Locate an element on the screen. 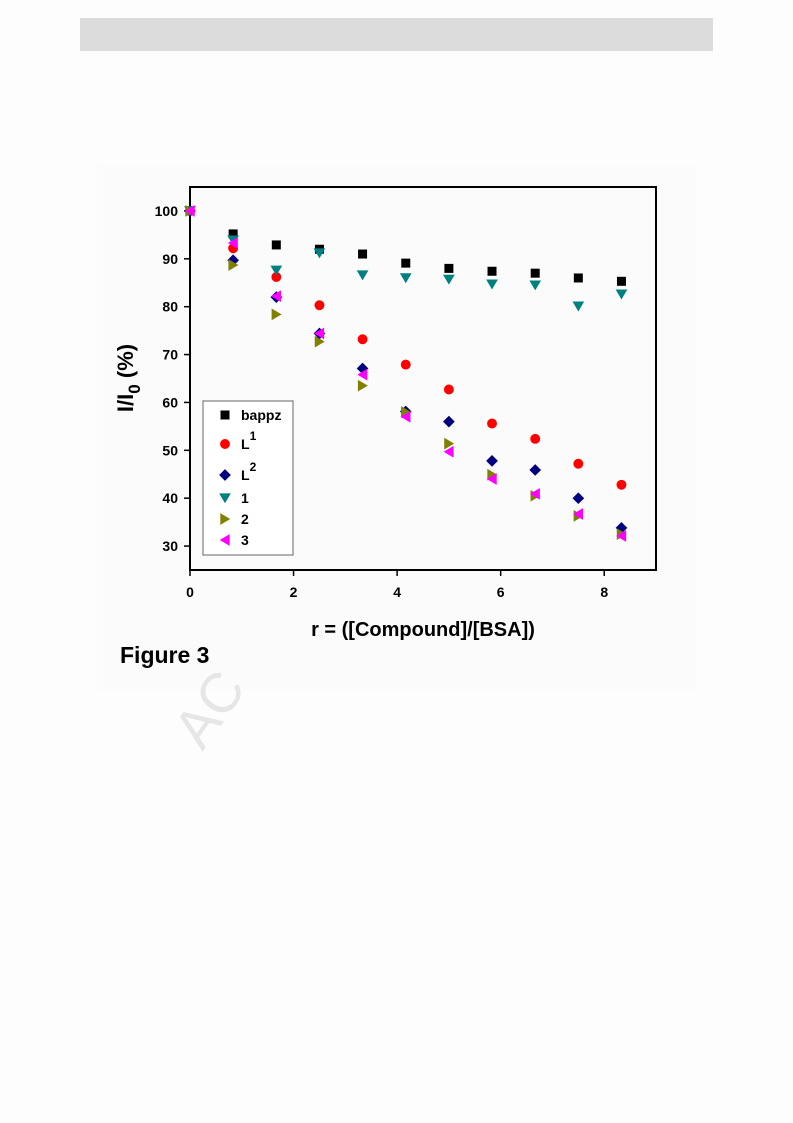 The width and height of the screenshot is (793, 1123). legend-name: 2 is located at coordinates (245, 519).